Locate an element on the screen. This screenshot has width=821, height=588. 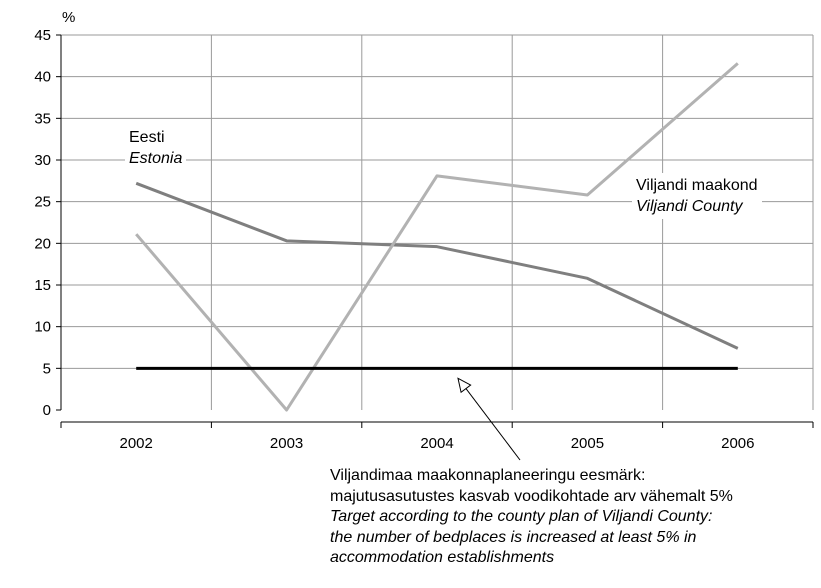
annotation-line-et-1: Viljandimaa maakonnaplaneeringu eesmärk: is located at coordinates (488, 475).